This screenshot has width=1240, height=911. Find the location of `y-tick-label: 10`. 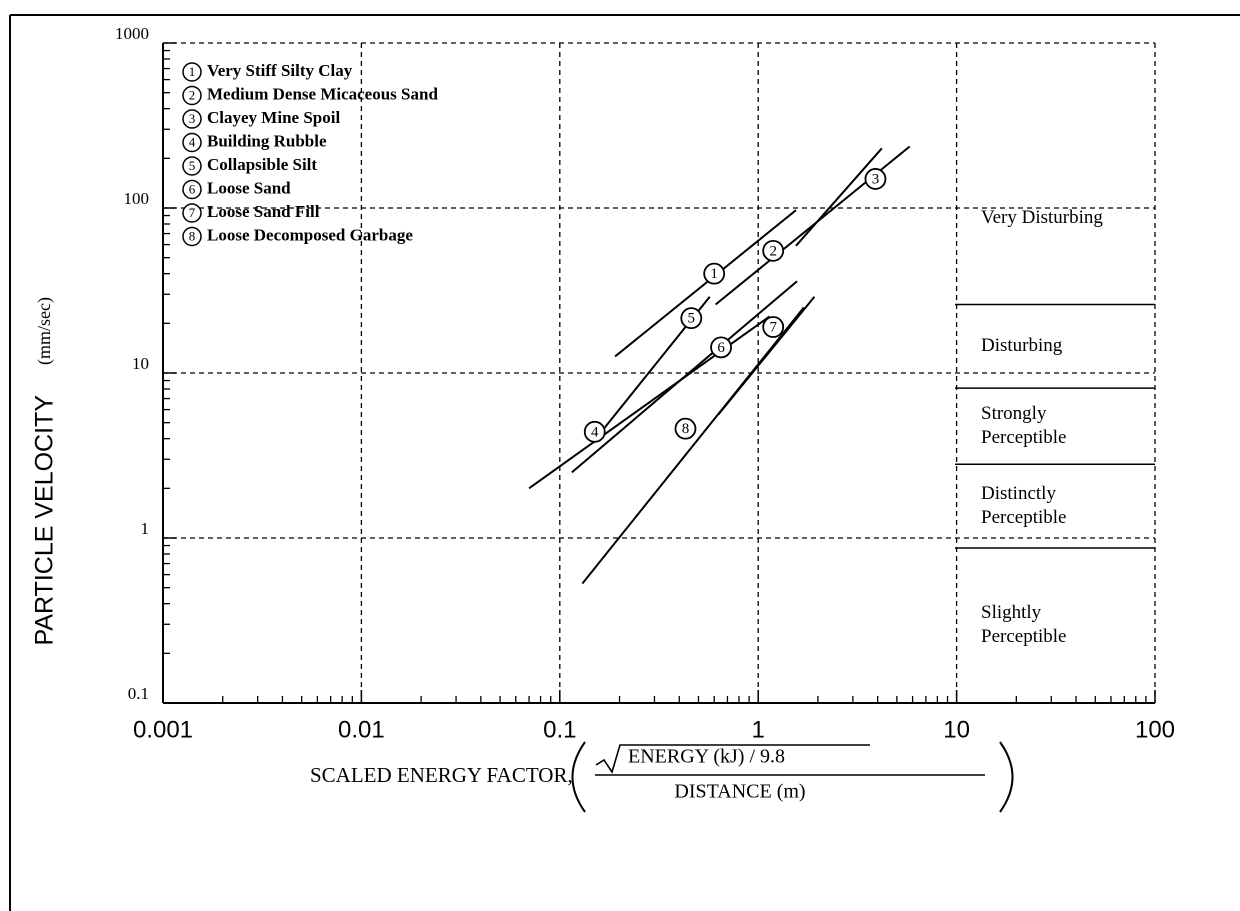

y-tick-label: 10 is located at coordinates (140, 363).